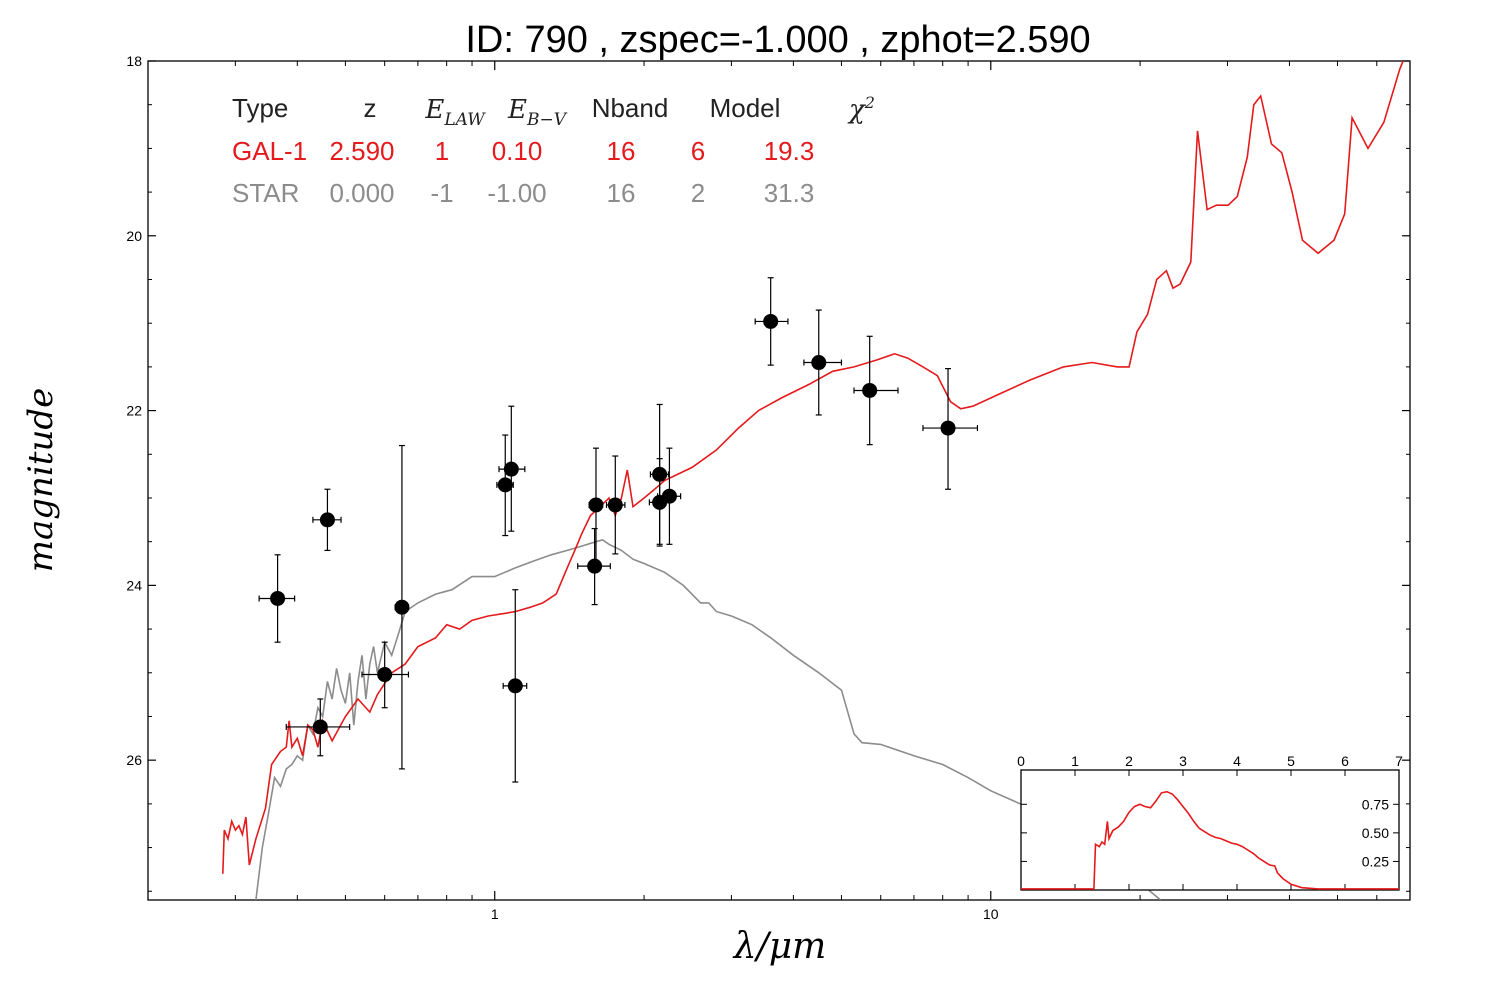 Image resolution: width=1500 pixels, height=1005 pixels. I want to click on star-row-cell: STAR, so click(265, 193).